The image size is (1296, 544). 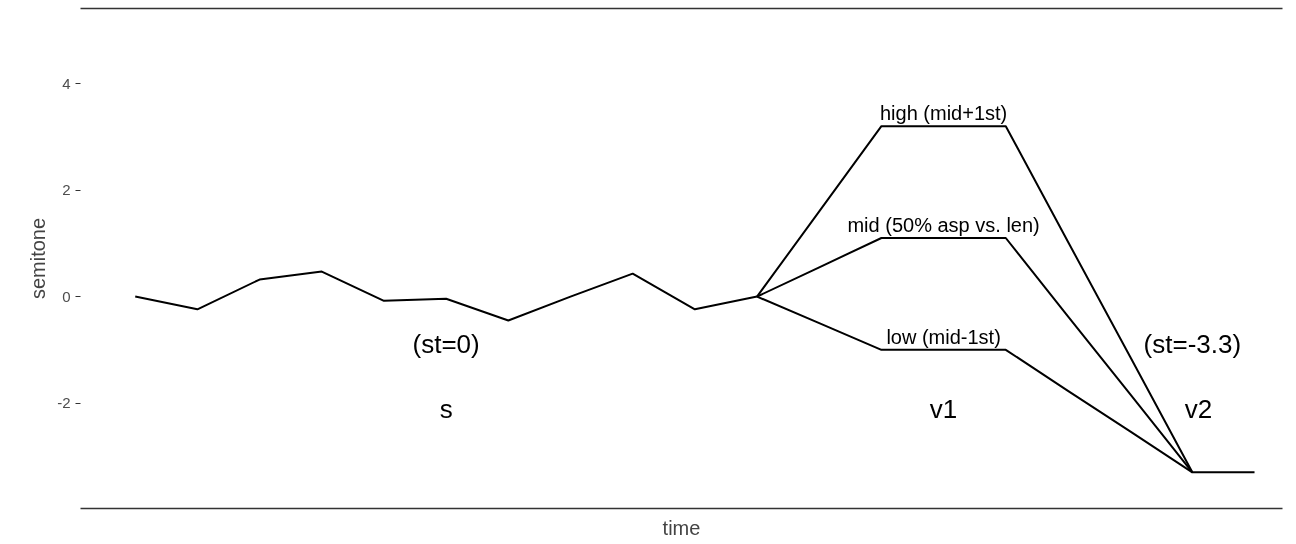 I want to click on series-label: mid (50% asp vs. len), so click(x=943, y=225).